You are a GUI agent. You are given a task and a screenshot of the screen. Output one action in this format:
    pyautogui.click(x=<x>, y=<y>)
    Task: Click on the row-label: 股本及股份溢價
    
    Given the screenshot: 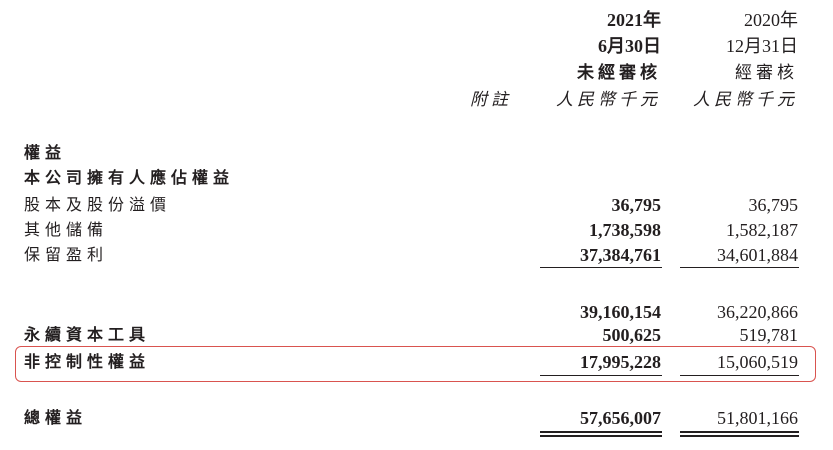 What is the action you would take?
    pyautogui.click(x=98, y=204)
    